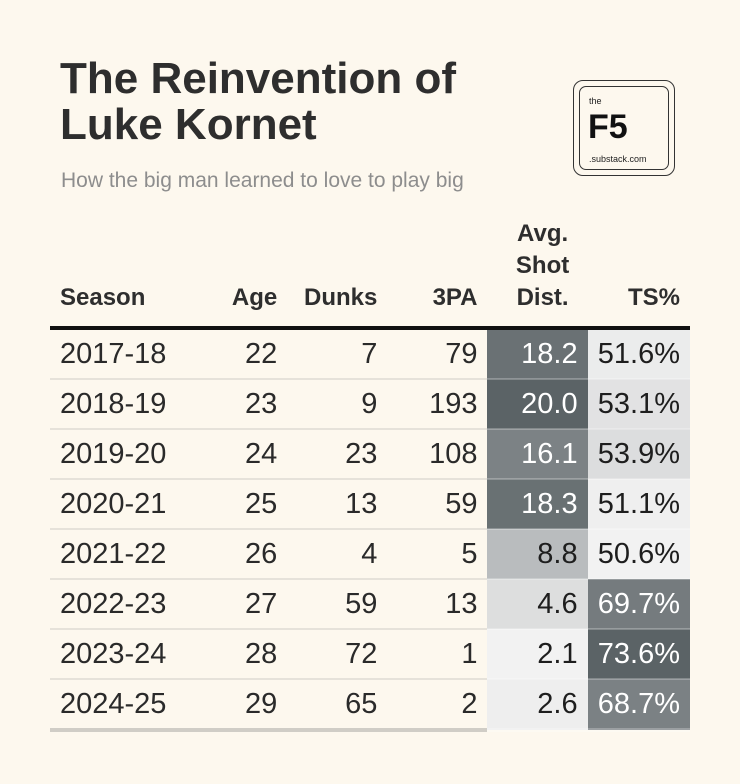  What do you see at coordinates (246, 654) in the screenshot?
I see `cell-age: 28` at bounding box center [246, 654].